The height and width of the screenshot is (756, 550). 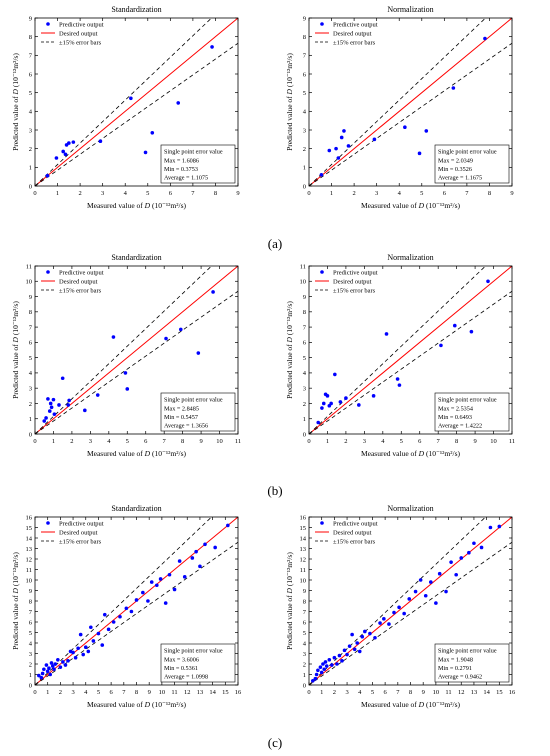 What do you see at coordinates (29, 528) in the screenshot?
I see `y-tick-label: 15` at bounding box center [29, 528].